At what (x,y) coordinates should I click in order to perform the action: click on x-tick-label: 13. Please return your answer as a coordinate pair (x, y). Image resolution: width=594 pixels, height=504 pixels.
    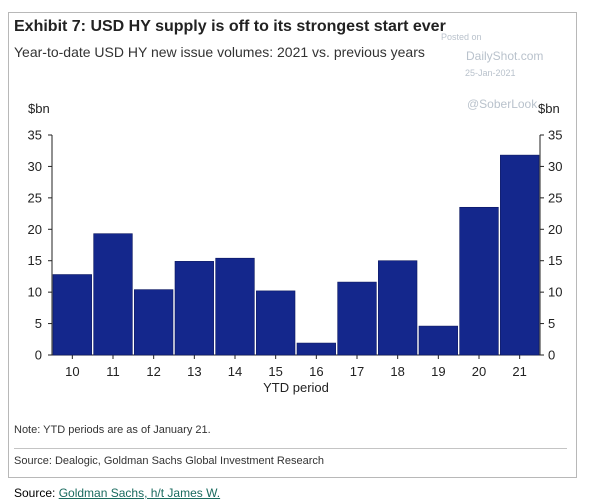
    Looking at the image, I should click on (194, 371).